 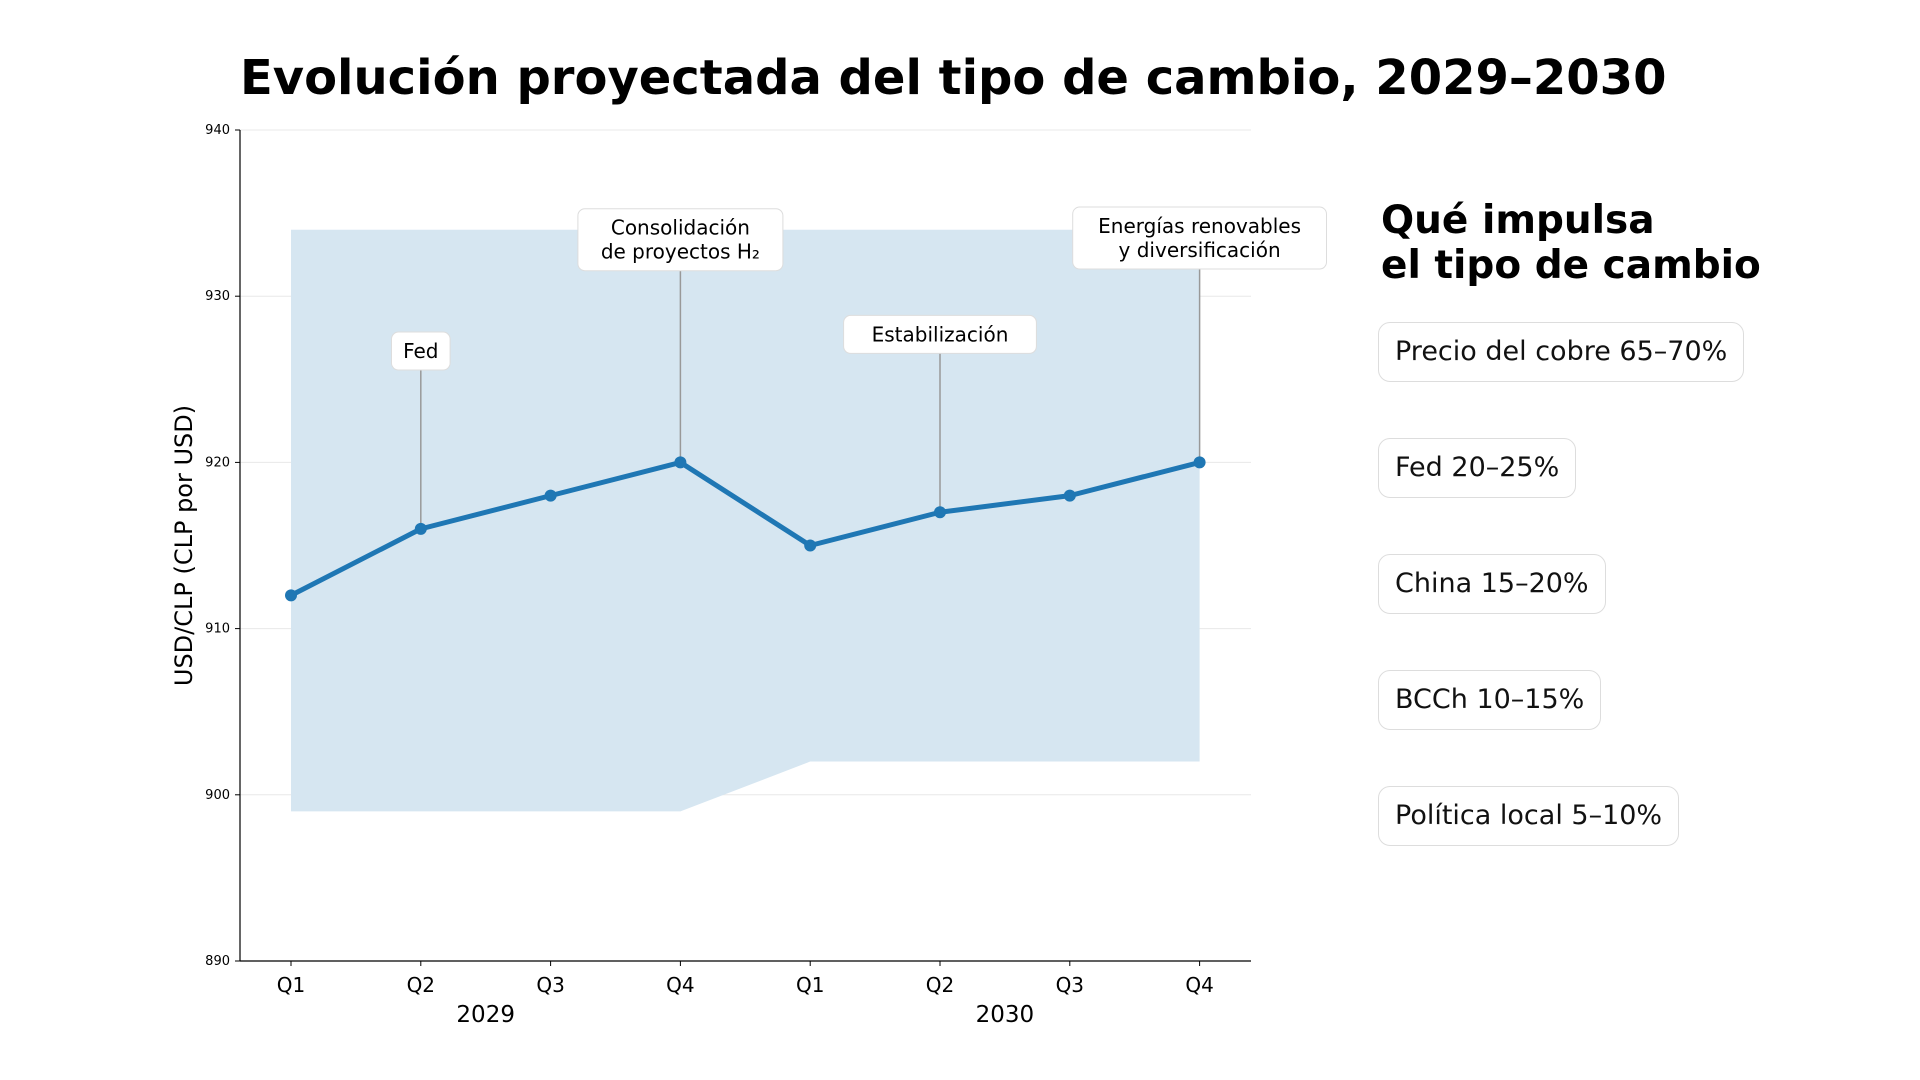 I want to click on y-tick-label: 900, so click(x=217, y=795).